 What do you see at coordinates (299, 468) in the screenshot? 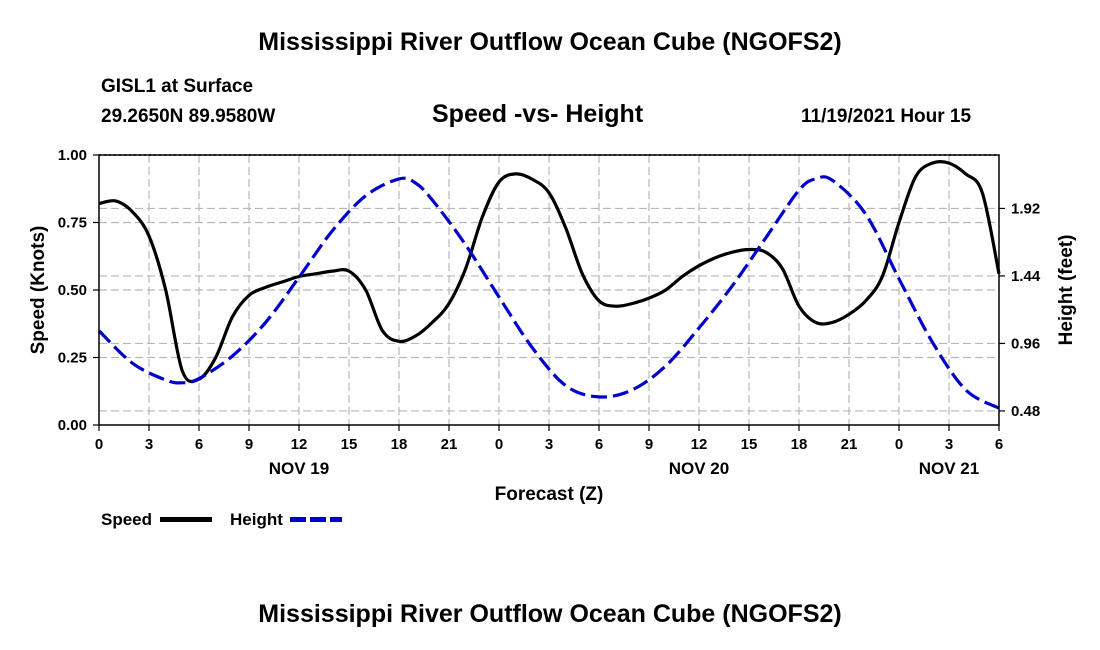
I see `day-label: NOV 19` at bounding box center [299, 468].